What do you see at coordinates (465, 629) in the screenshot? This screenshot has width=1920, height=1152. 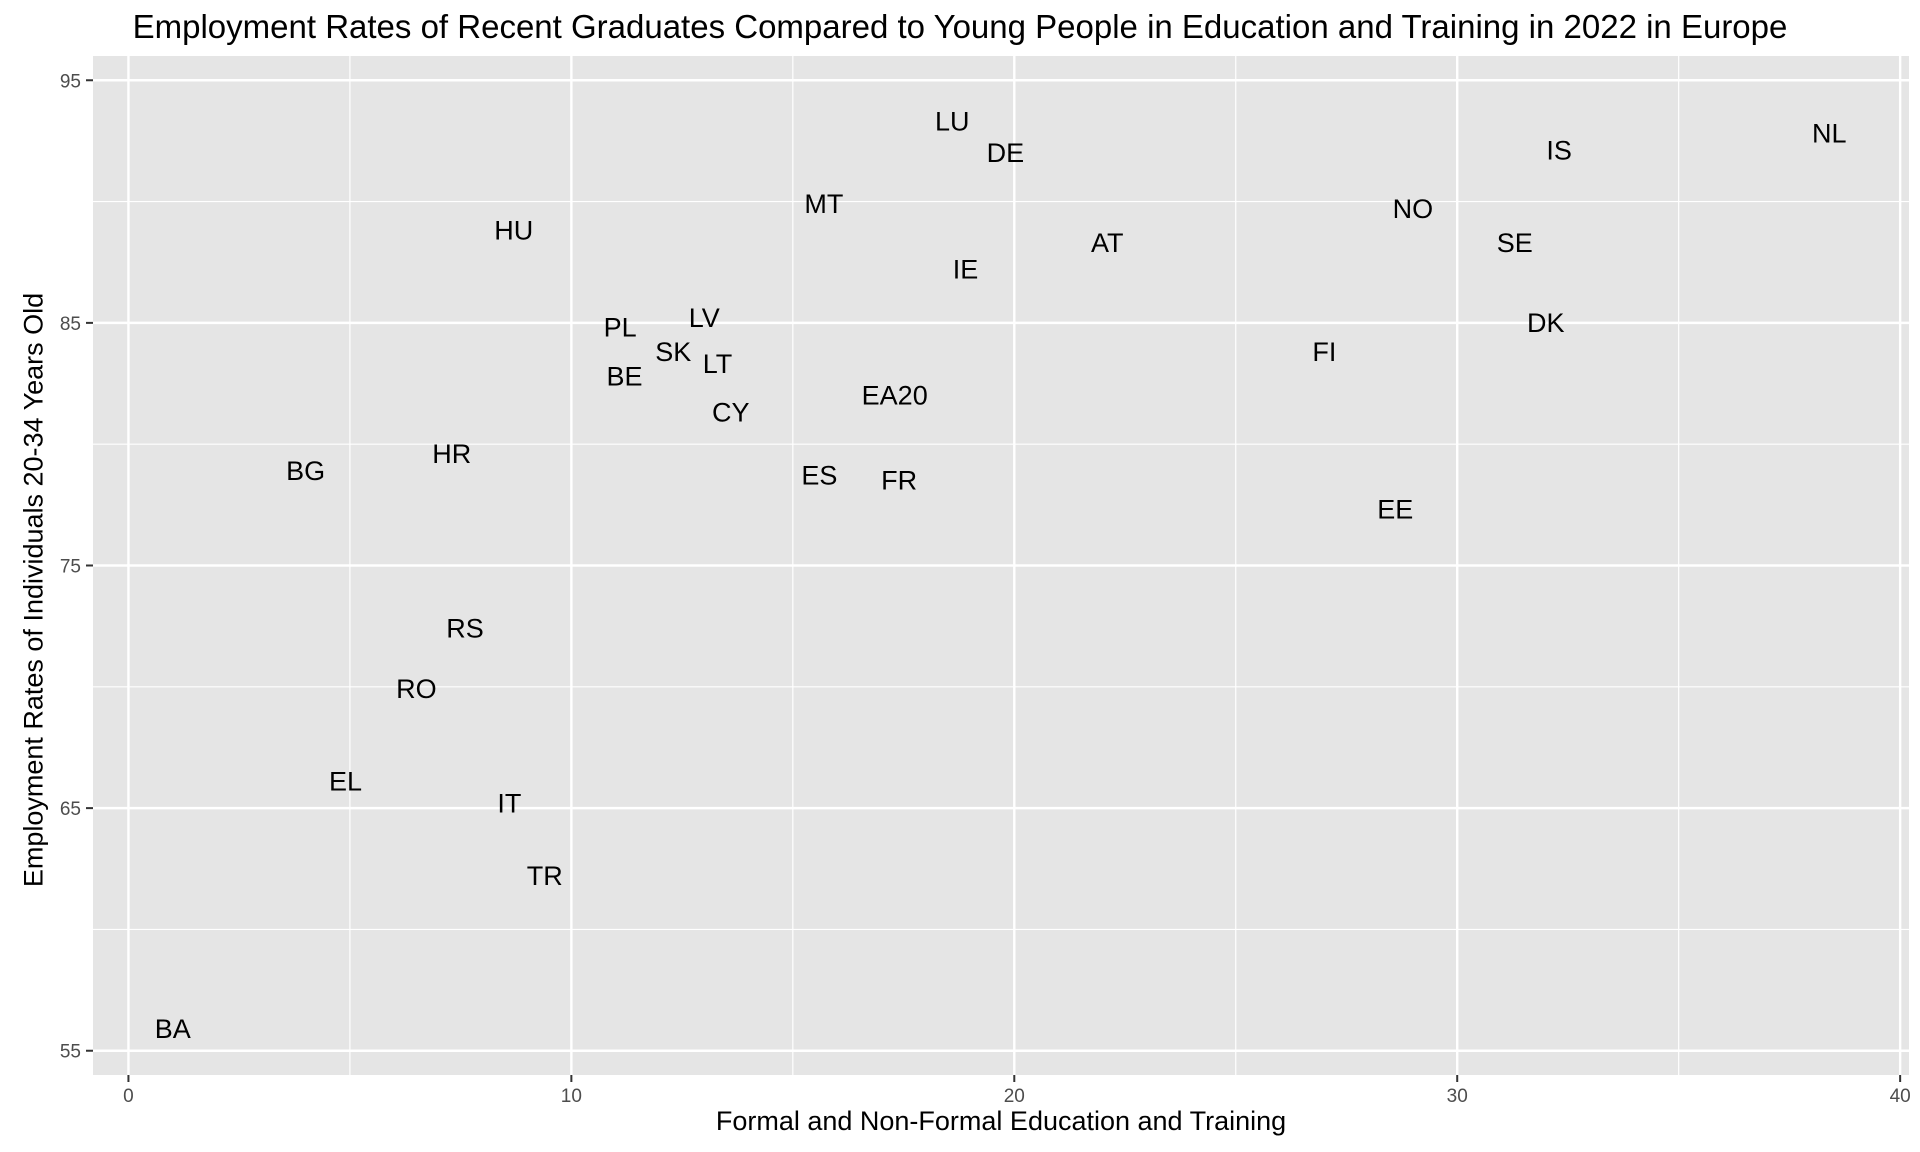 I see `point-label-rs: RS` at bounding box center [465, 629].